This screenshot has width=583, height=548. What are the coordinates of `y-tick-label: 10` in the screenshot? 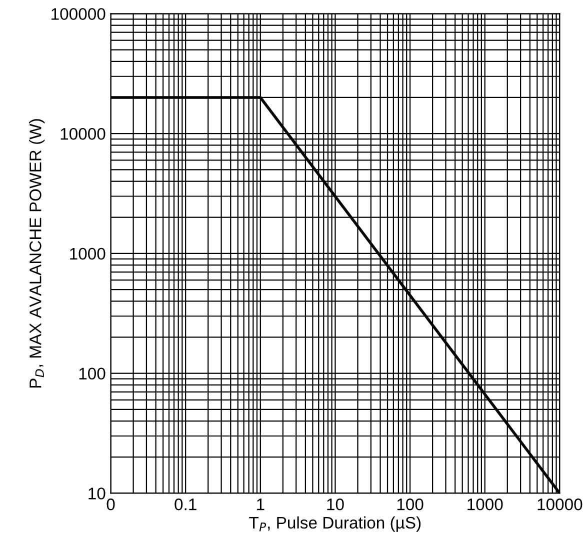 It's located at (97, 494).